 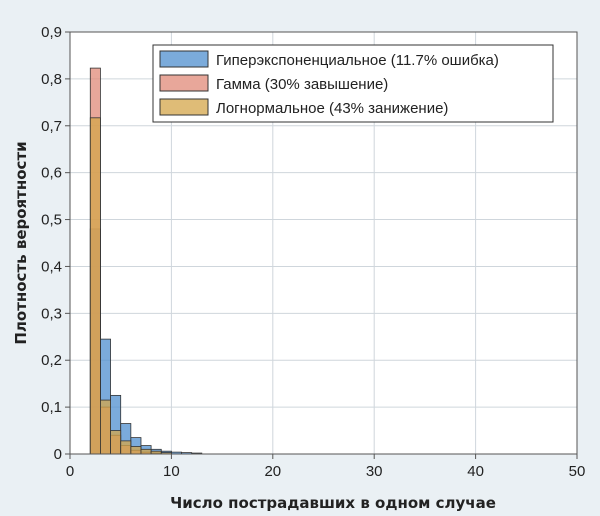 What do you see at coordinates (51, 313) in the screenshot?
I see `y-tick-label: 0,3` at bounding box center [51, 313].